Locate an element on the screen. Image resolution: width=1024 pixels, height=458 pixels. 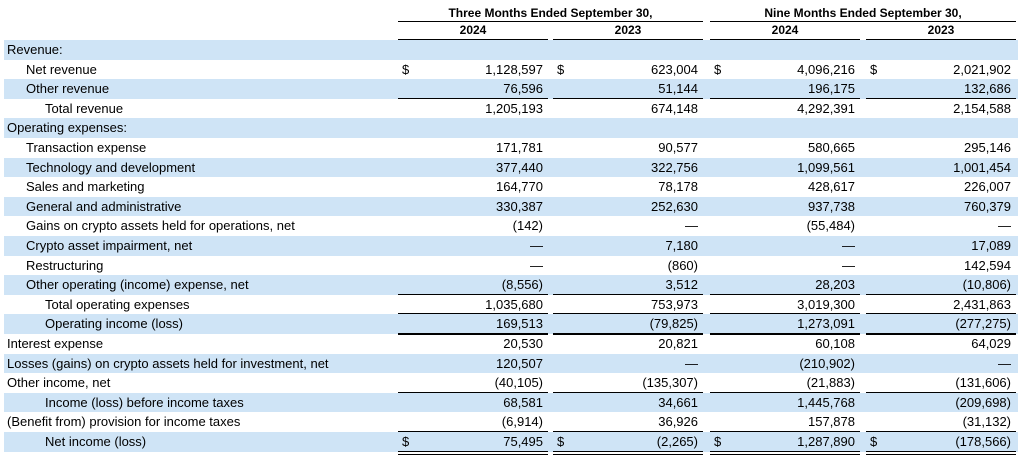
cell-value: (2,265) is located at coordinates (677, 441).